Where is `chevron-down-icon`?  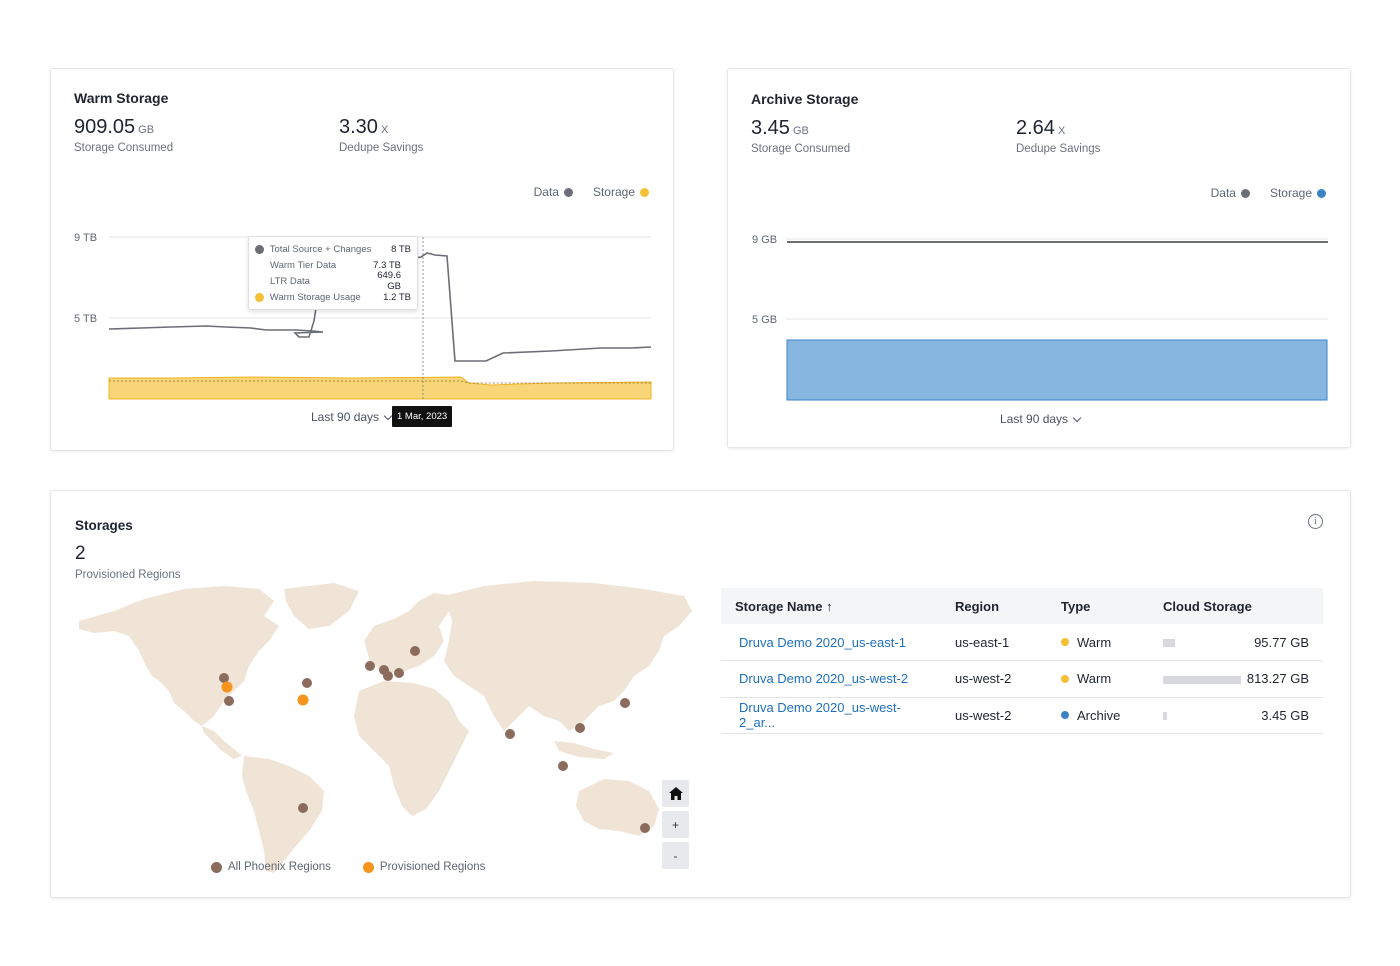
chevron-down-icon is located at coordinates (1077, 417).